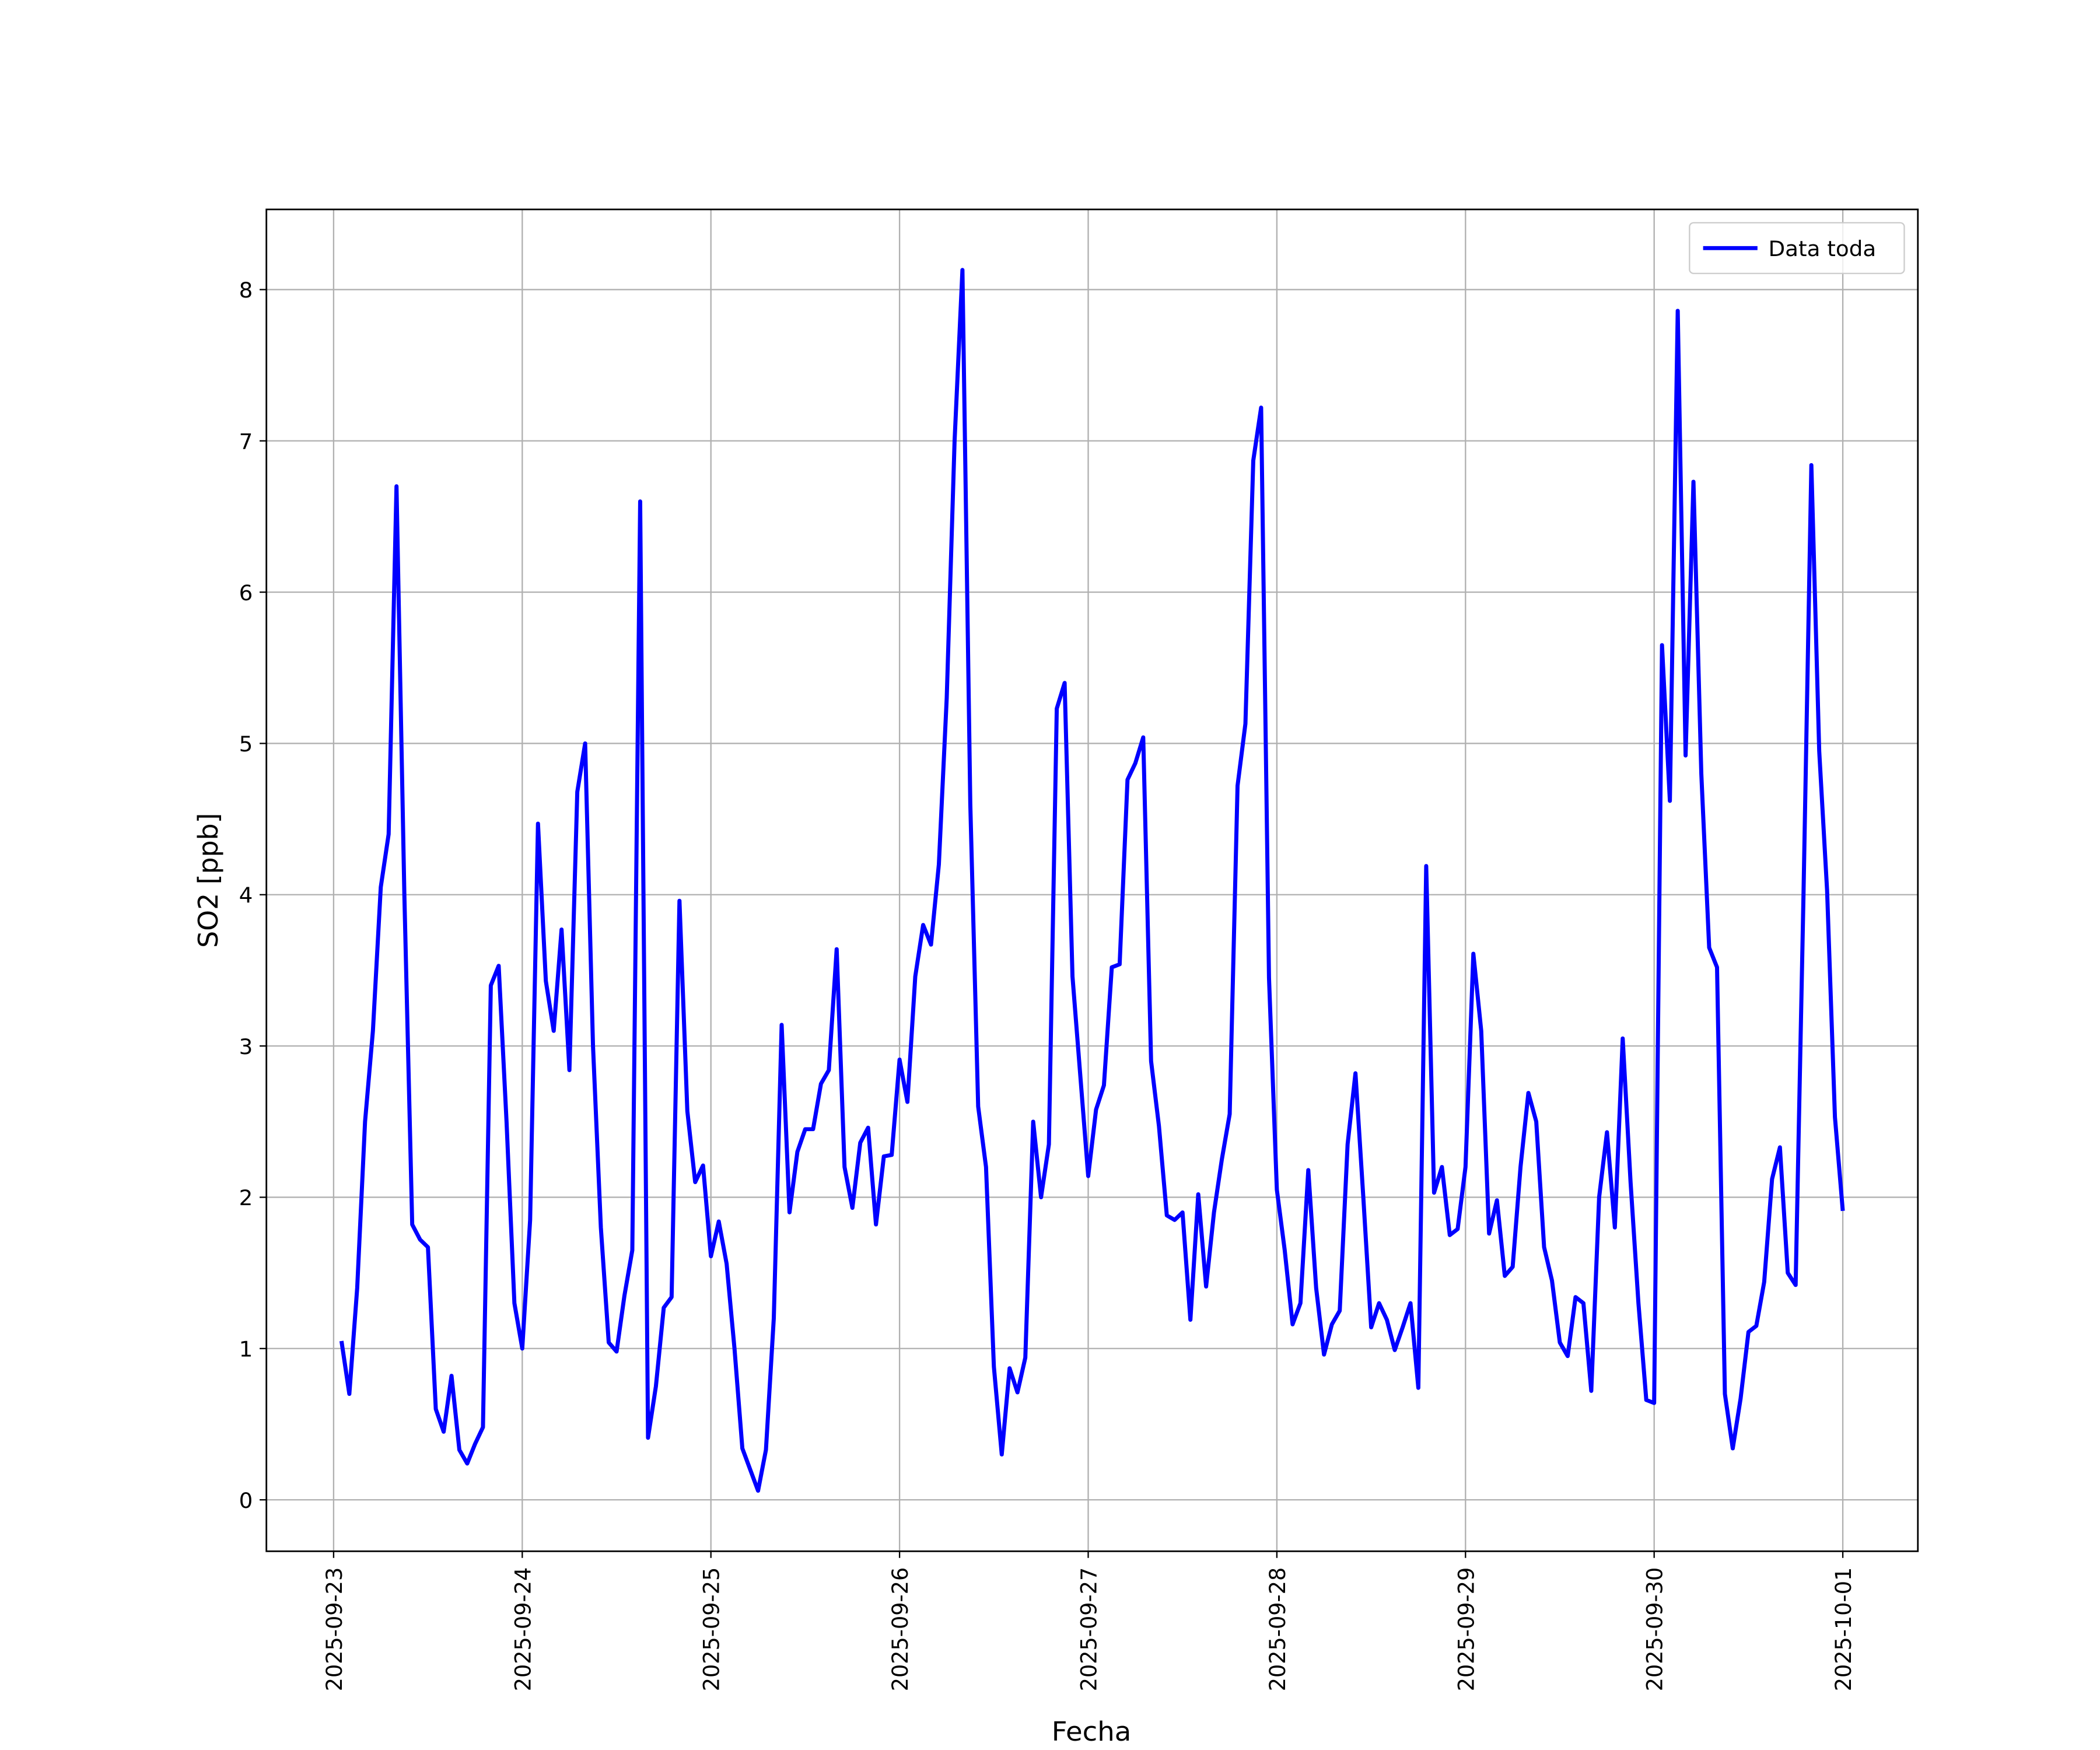  I want to click on y-tick-label: 8, so click(246, 290).